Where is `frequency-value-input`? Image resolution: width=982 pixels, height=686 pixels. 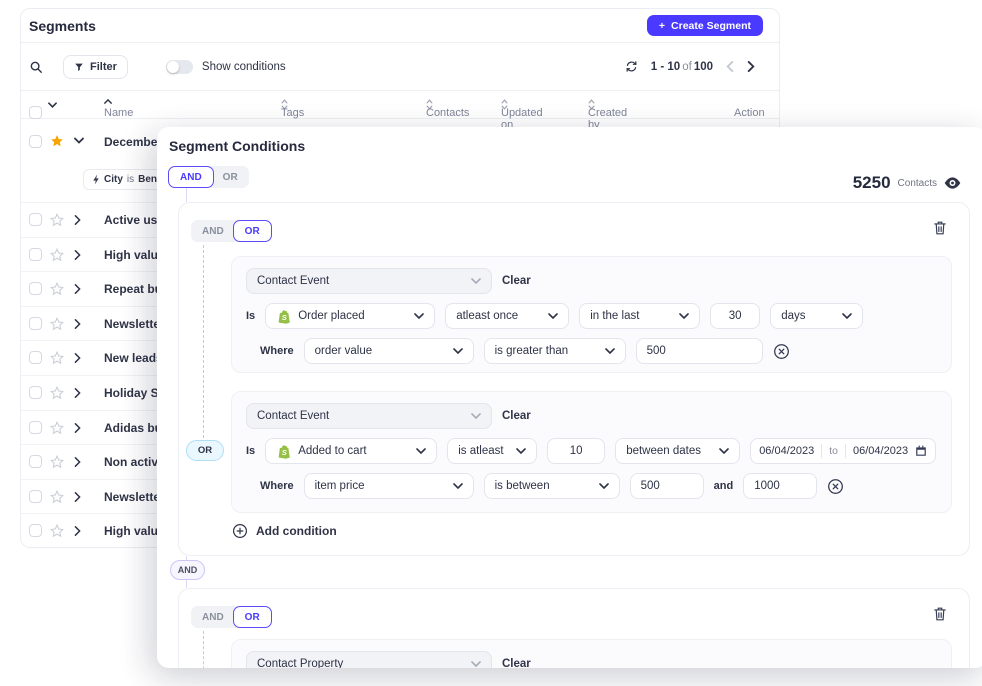 frequency-value-input is located at coordinates (576, 451).